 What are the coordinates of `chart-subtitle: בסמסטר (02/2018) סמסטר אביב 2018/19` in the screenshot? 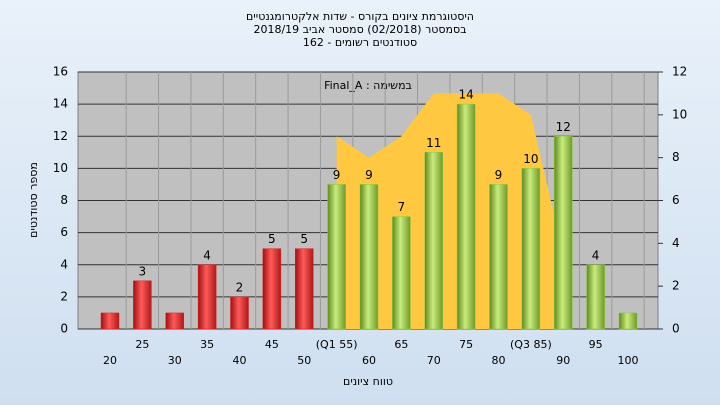 It's located at (359, 29).